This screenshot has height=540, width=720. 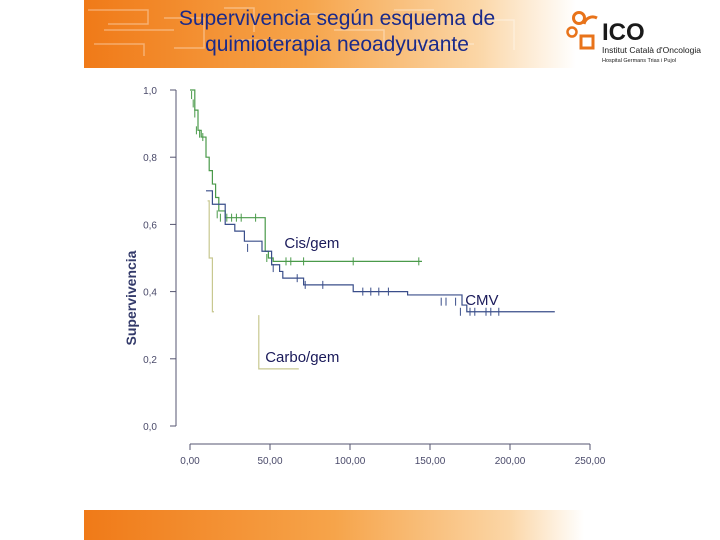 What do you see at coordinates (302, 357) in the screenshot?
I see `series-annotation: Carbo/gem` at bounding box center [302, 357].